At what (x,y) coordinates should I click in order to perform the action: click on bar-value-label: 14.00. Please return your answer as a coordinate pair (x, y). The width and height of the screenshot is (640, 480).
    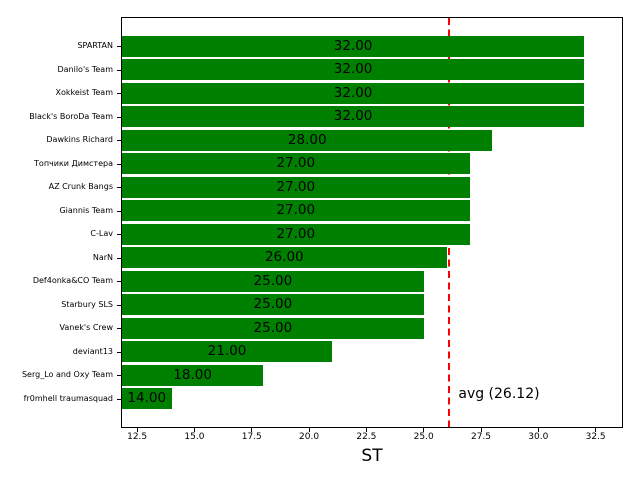
    Looking at the image, I should click on (147, 398).